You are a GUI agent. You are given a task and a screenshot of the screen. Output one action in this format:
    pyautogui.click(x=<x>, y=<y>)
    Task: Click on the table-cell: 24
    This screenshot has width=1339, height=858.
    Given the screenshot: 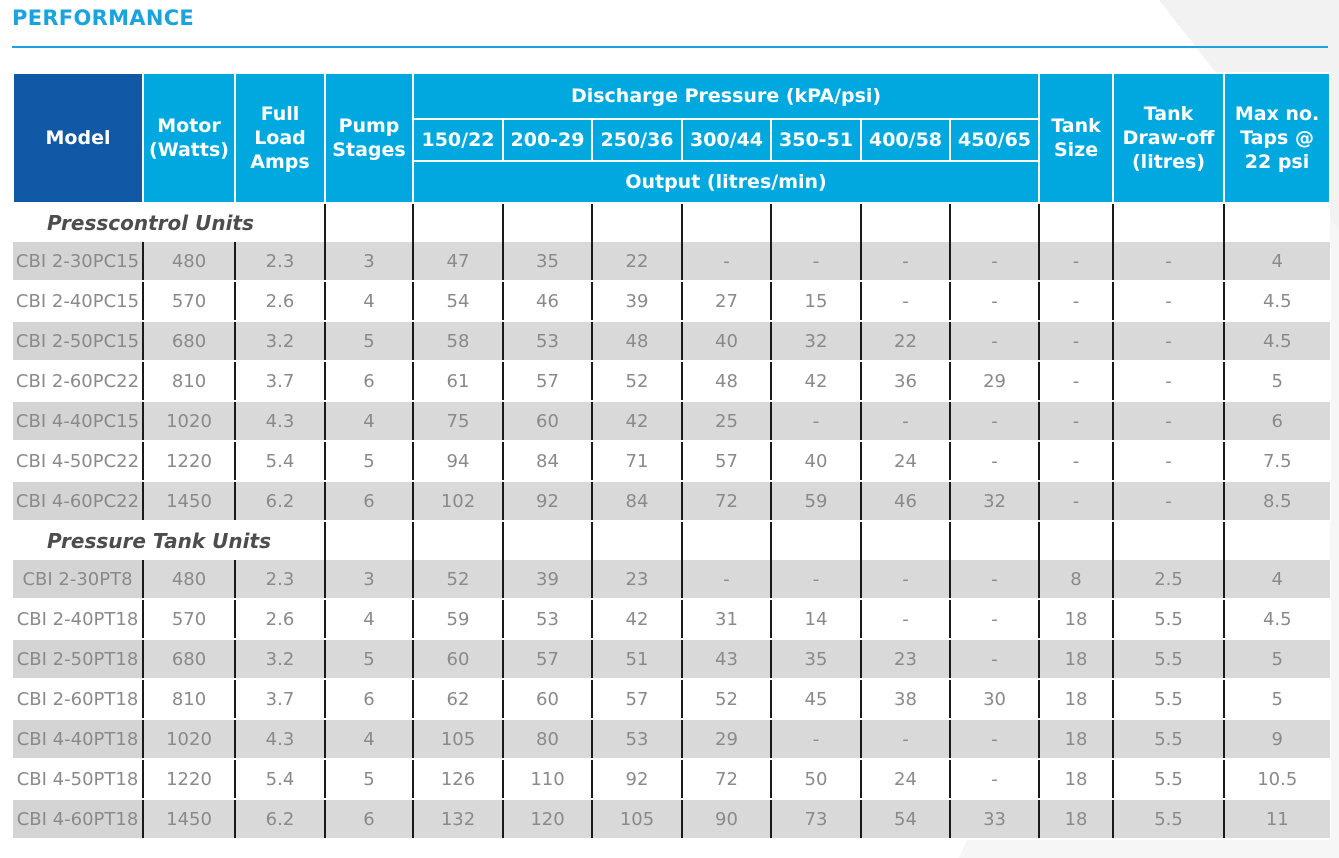 What is the action you would take?
    pyautogui.click(x=905, y=461)
    